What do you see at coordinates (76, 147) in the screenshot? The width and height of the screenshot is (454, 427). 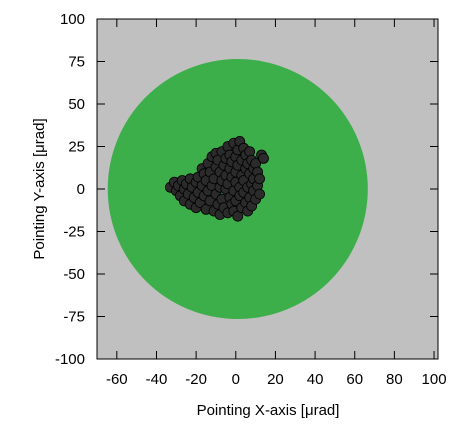 I see `y-tick-label: 25` at bounding box center [76, 147].